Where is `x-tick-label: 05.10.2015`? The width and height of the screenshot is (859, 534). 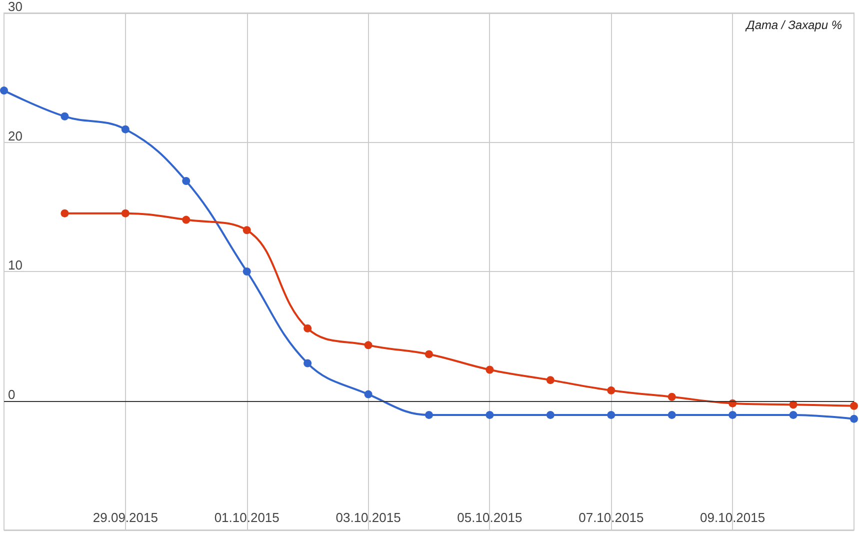 x-tick-label: 05.10.2015 is located at coordinates (489, 517).